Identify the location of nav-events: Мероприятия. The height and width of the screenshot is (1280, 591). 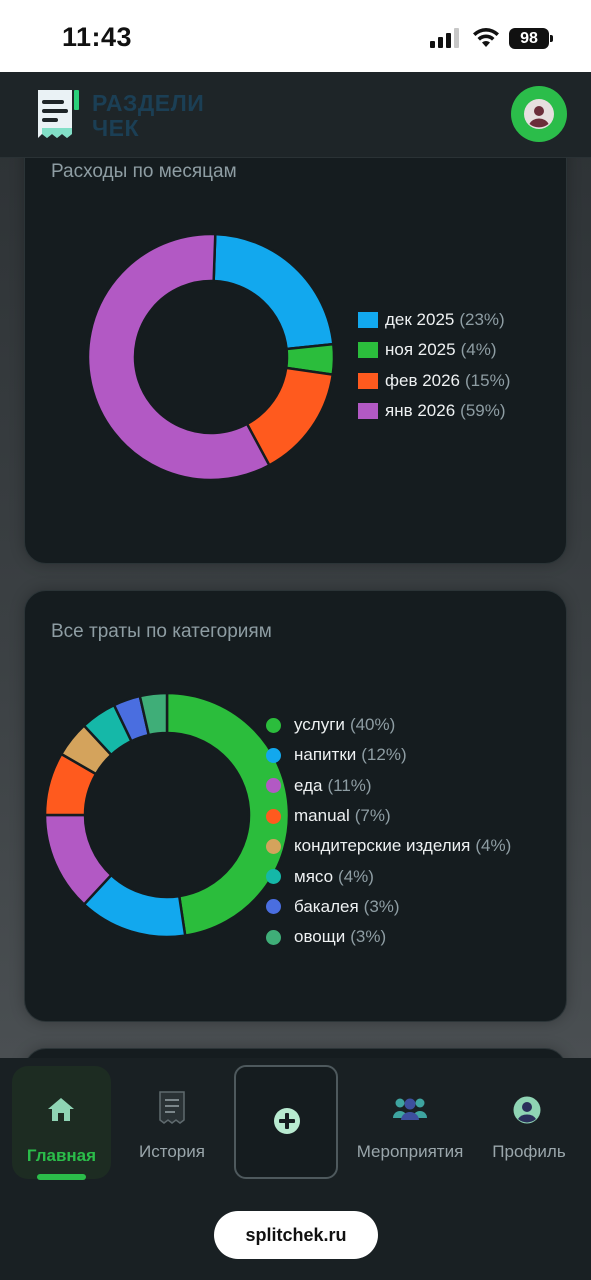
(410, 1122).